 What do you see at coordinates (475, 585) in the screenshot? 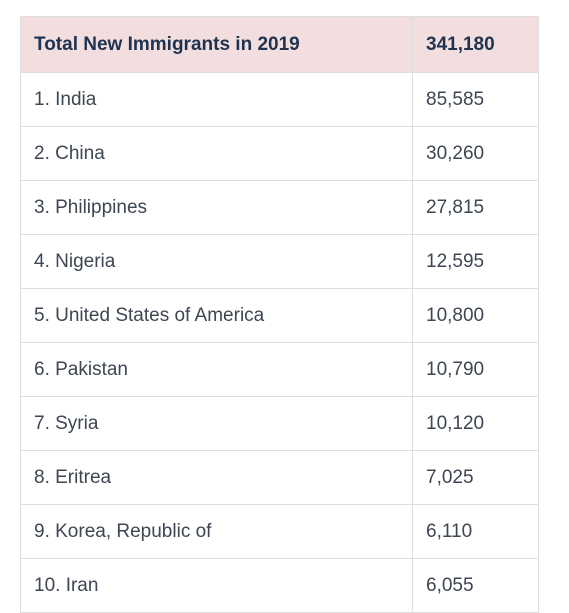
I see `count-cell: 6,055` at bounding box center [475, 585].